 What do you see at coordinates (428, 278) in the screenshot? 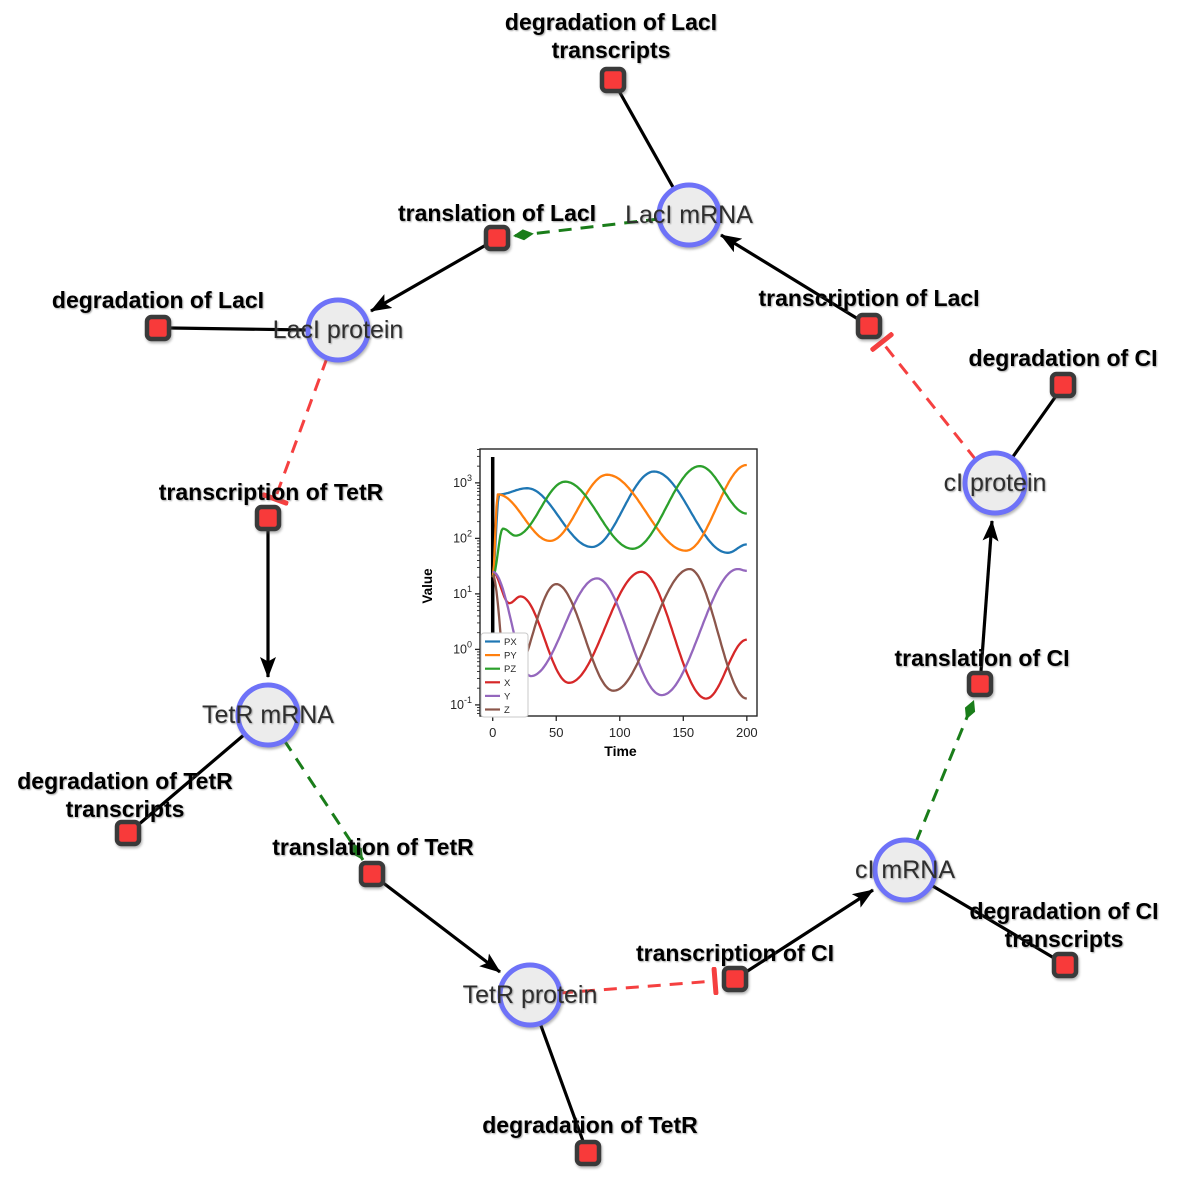
I see `edge-product-translation-laci-to-protein` at bounding box center [428, 278].